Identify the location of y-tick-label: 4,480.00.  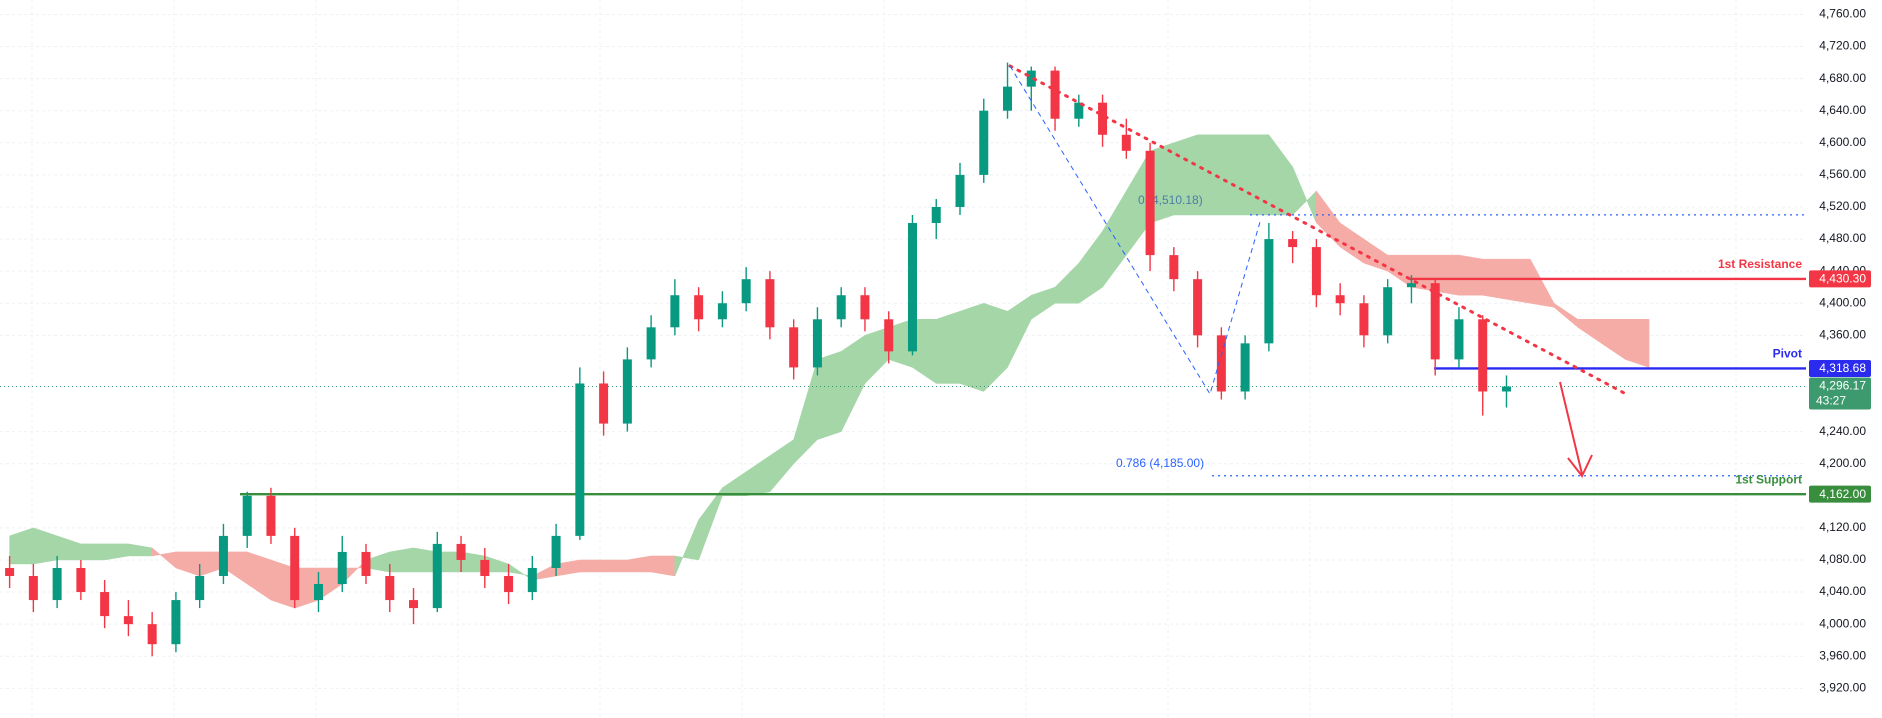
(1842, 238).